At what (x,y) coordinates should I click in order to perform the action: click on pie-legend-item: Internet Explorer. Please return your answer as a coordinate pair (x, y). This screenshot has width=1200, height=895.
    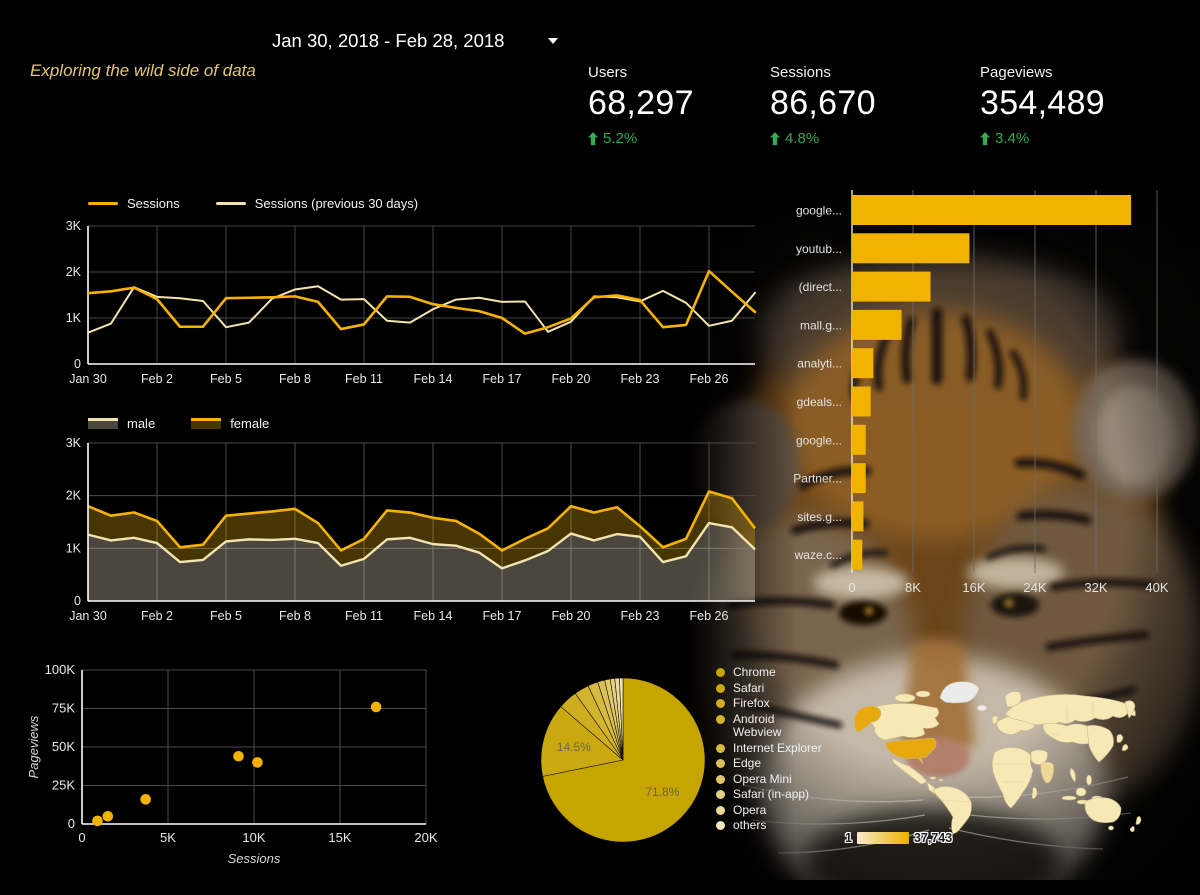
    Looking at the image, I should click on (786, 748).